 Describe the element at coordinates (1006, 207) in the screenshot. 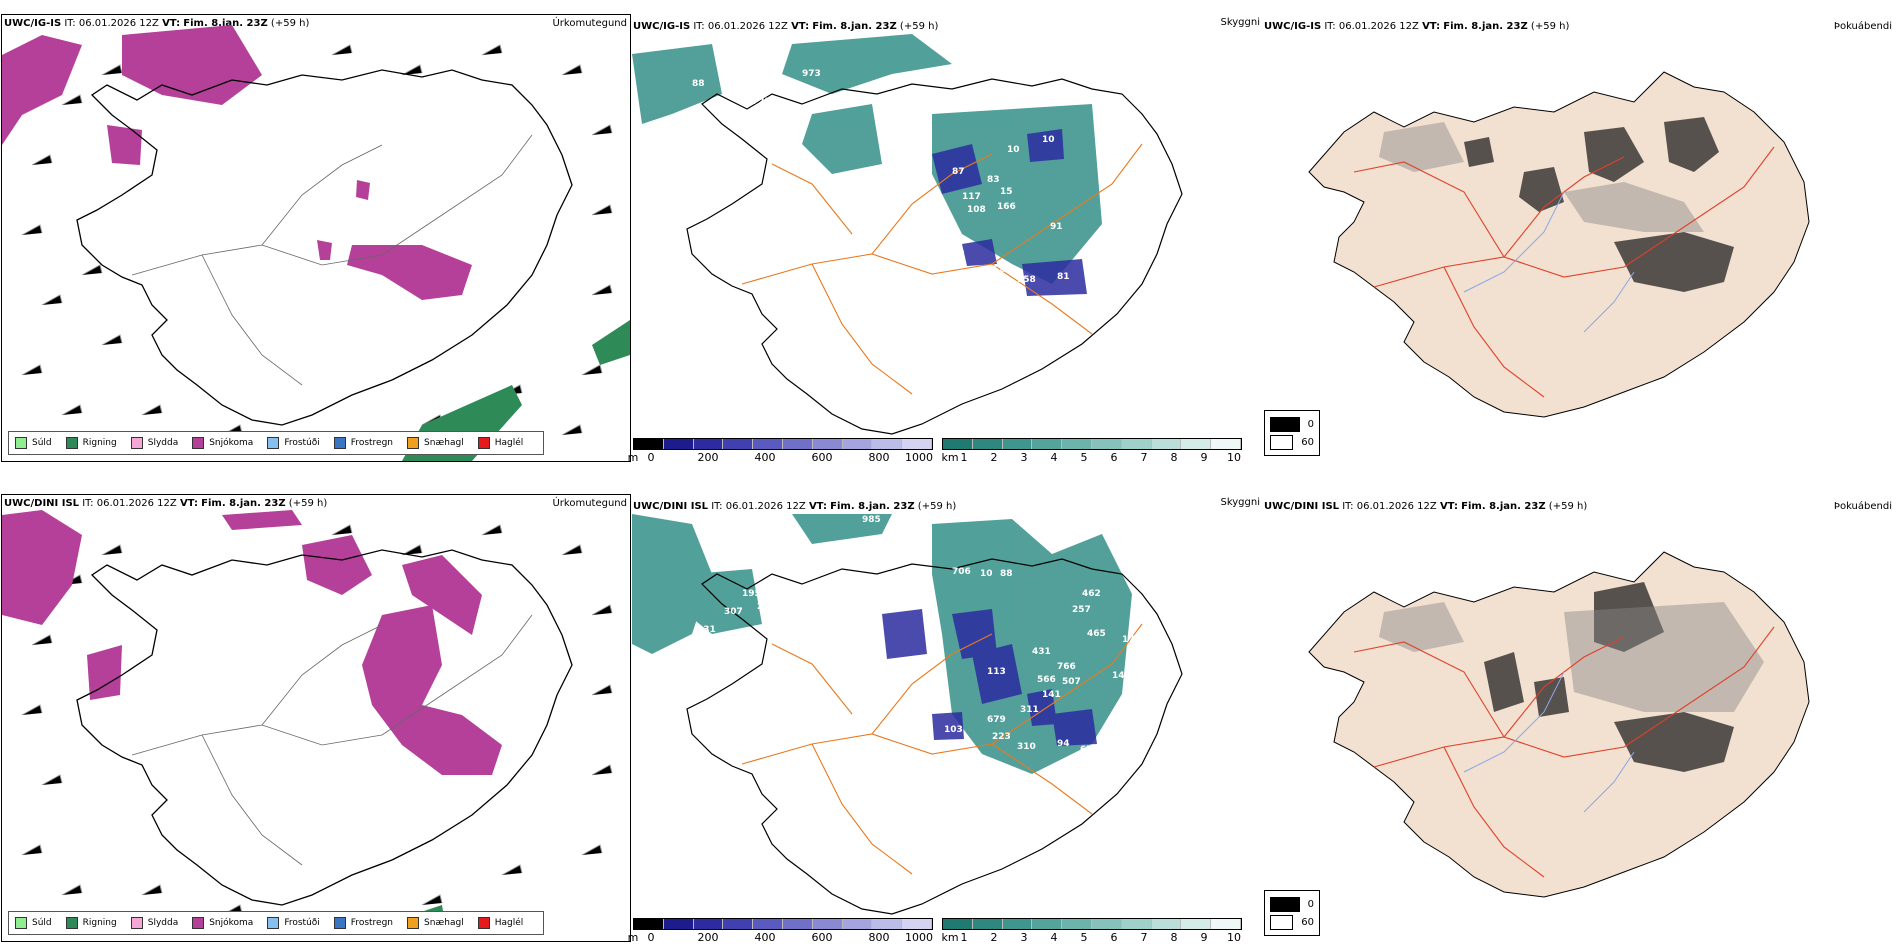

I see `vis-label: 166` at that location.